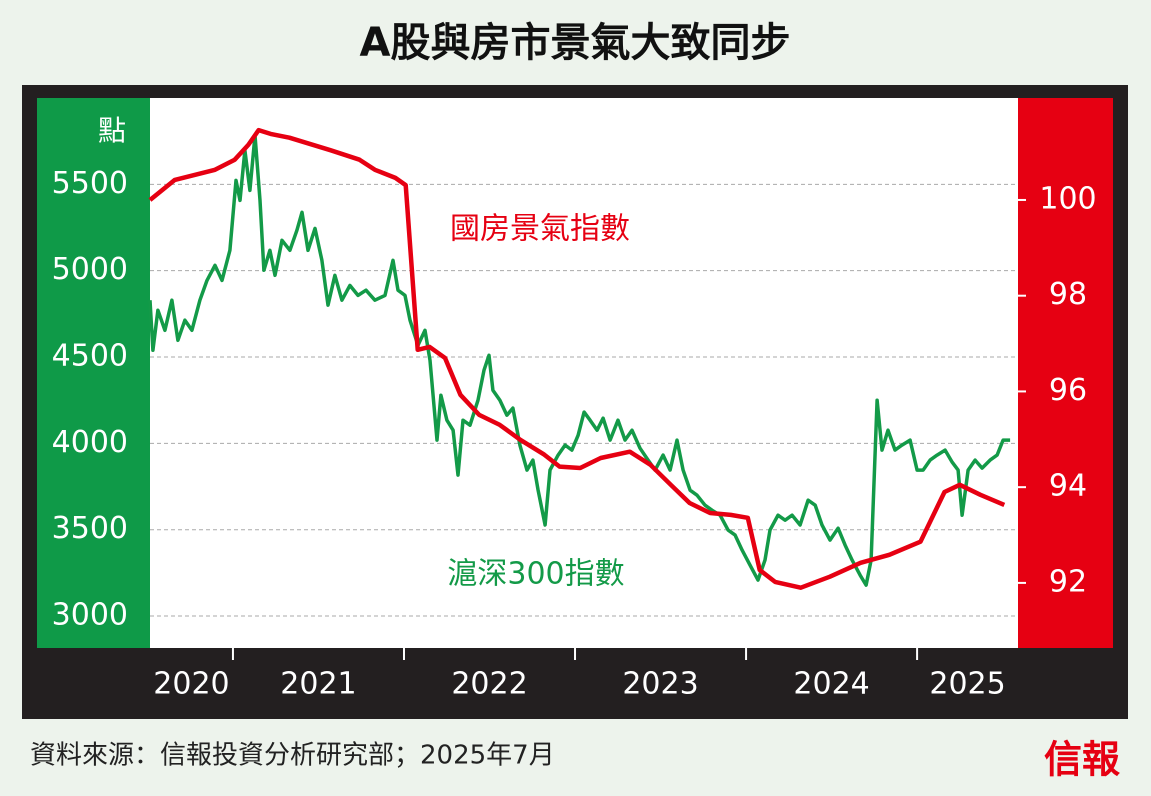 The height and width of the screenshot is (796, 1151). What do you see at coordinates (660, 684) in the screenshot?
I see `x-tick-label: 2023` at bounding box center [660, 684].